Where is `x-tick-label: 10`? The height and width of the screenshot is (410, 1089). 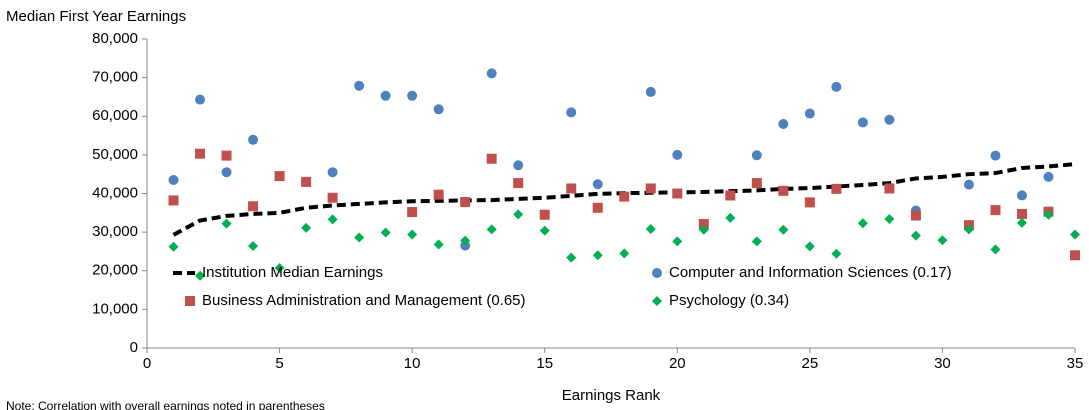 x-tick-label: 10 is located at coordinates (412, 363).